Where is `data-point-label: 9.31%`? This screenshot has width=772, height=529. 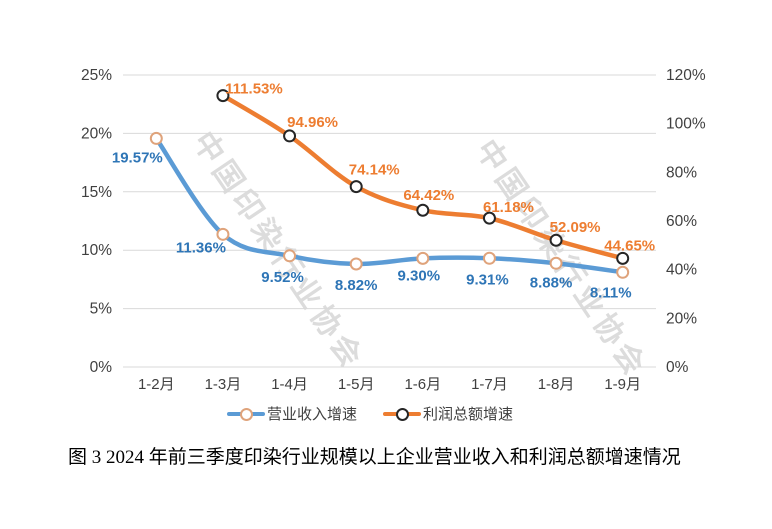 data-point-label: 9.31% is located at coordinates (487, 279).